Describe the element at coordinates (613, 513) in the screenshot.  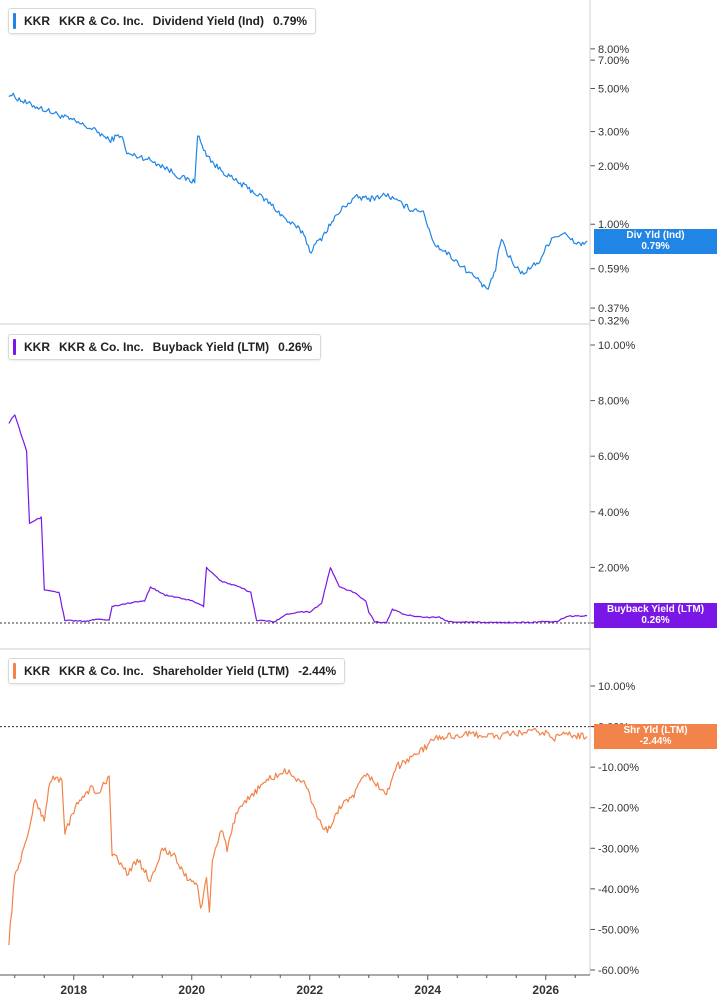
I see `y-tick-label: 4.00%` at that location.